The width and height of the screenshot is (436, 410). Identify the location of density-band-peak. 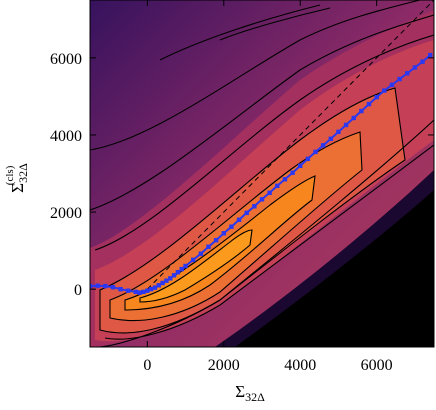
(196, 266).